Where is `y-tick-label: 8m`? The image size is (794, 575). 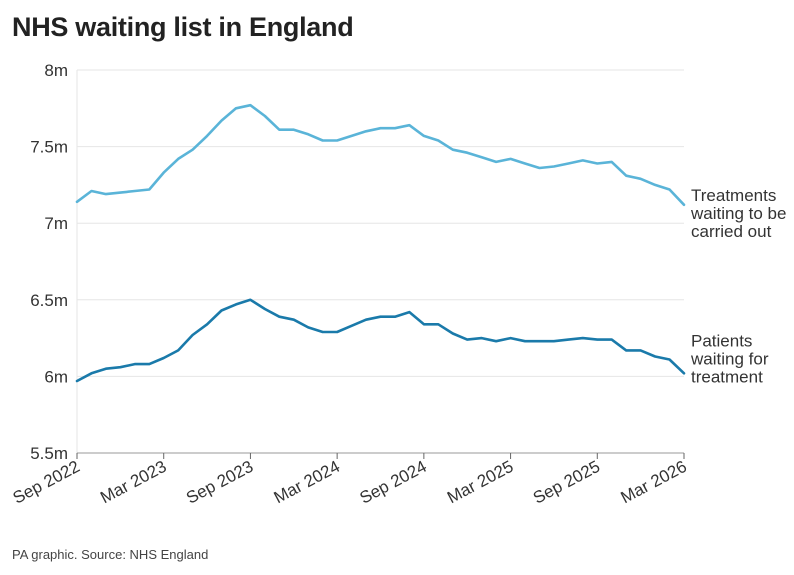
y-tick-label: 8m is located at coordinates (56, 70).